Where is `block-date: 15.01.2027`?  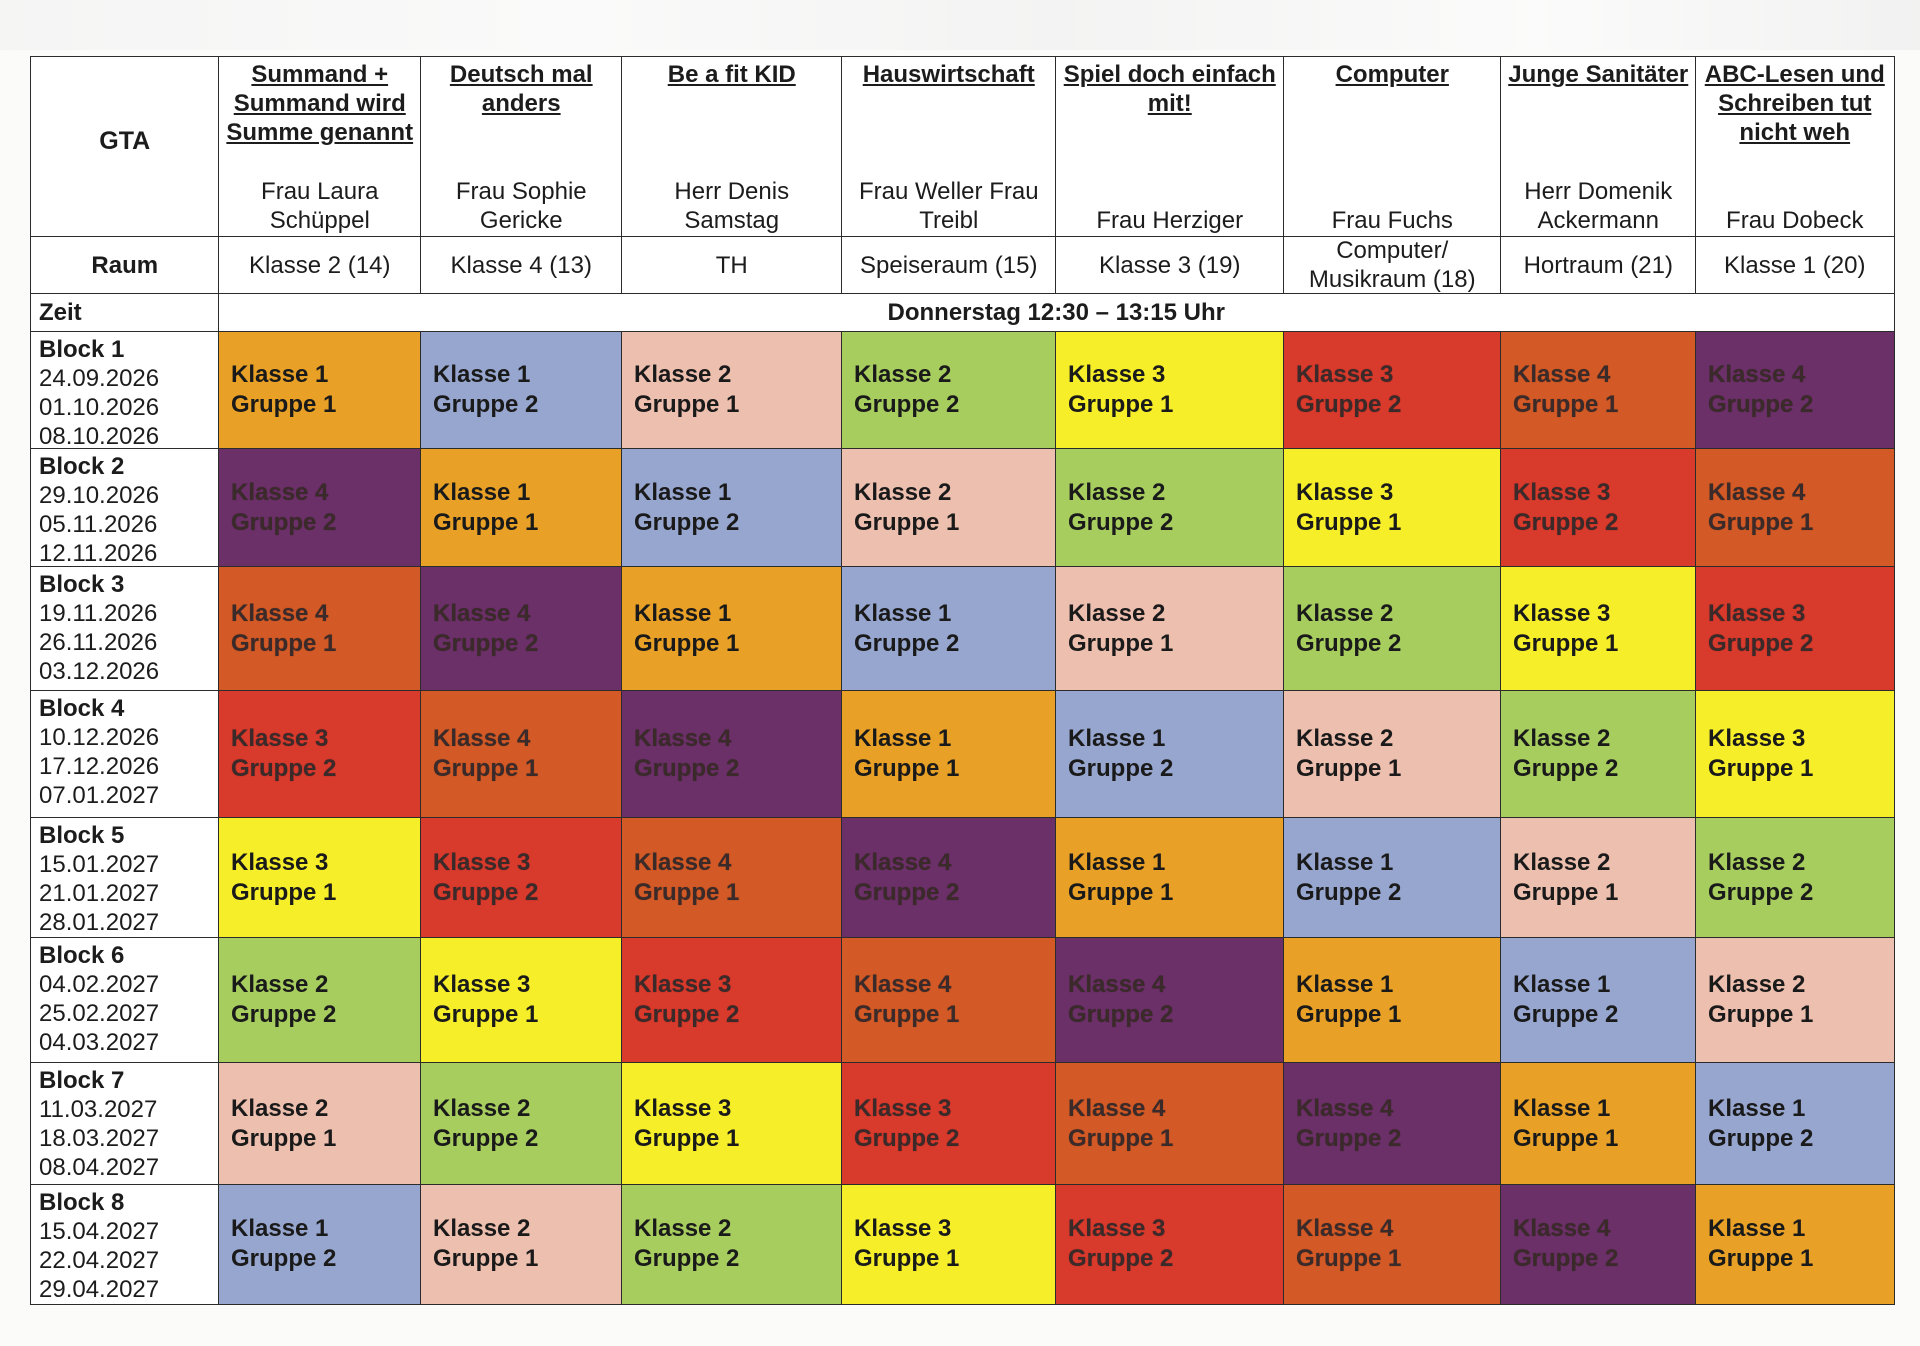 block-date: 15.01.2027 is located at coordinates (99, 864).